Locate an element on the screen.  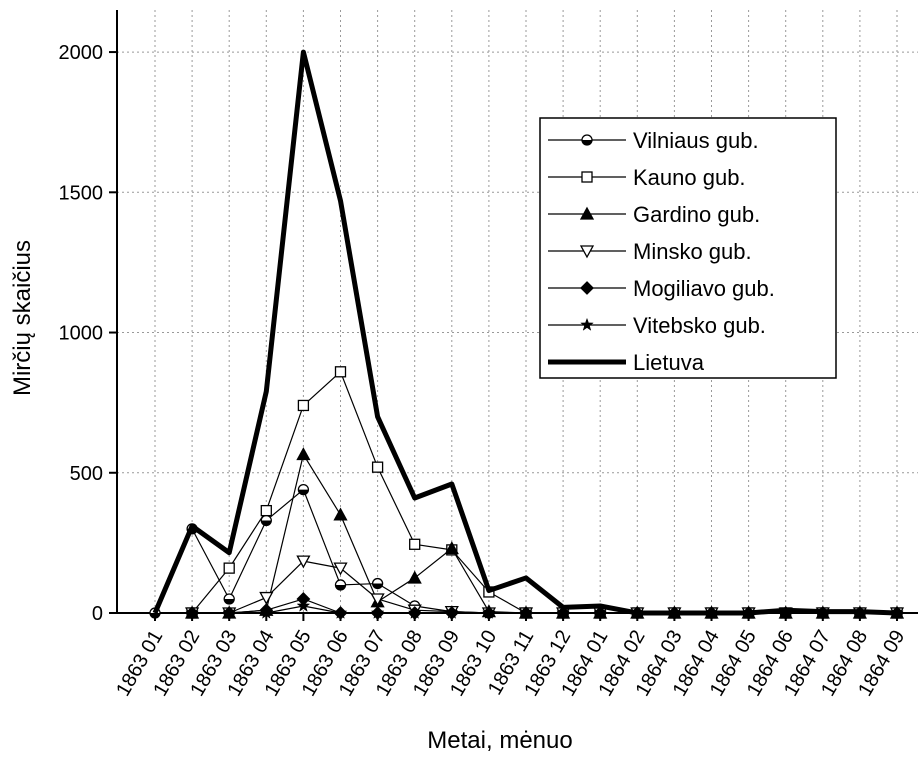
legend-label: Lietuva is located at coordinates (669, 362).